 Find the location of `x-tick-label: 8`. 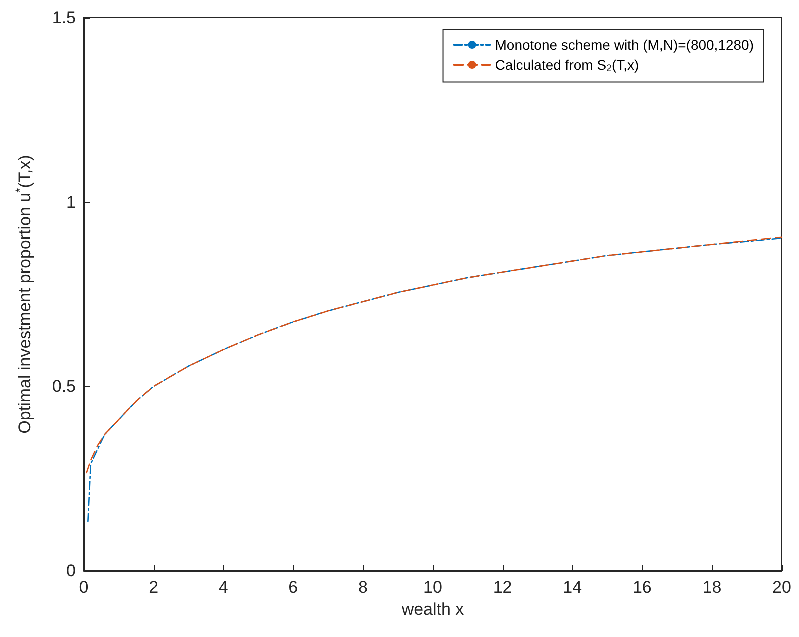

x-tick-label: 8 is located at coordinates (363, 587).